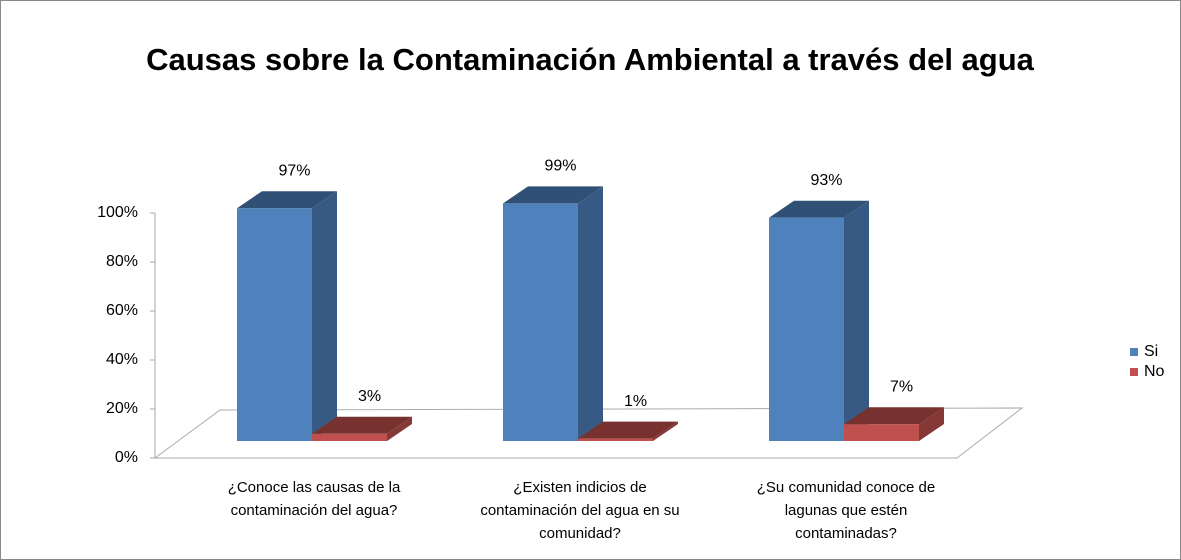 The height and width of the screenshot is (560, 1181). I want to click on y-tick-label: 80%, so click(122, 261).